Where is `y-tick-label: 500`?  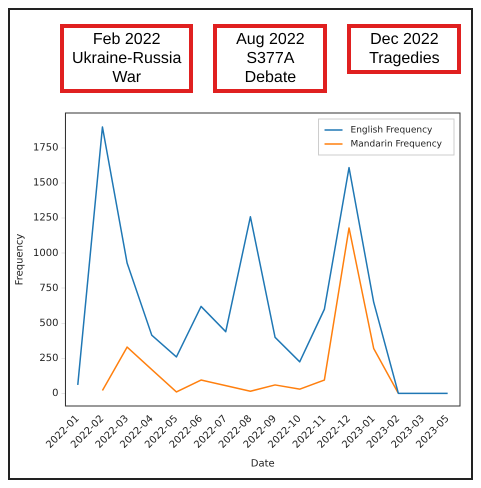
y-tick-label: 500 is located at coordinates (48, 323).